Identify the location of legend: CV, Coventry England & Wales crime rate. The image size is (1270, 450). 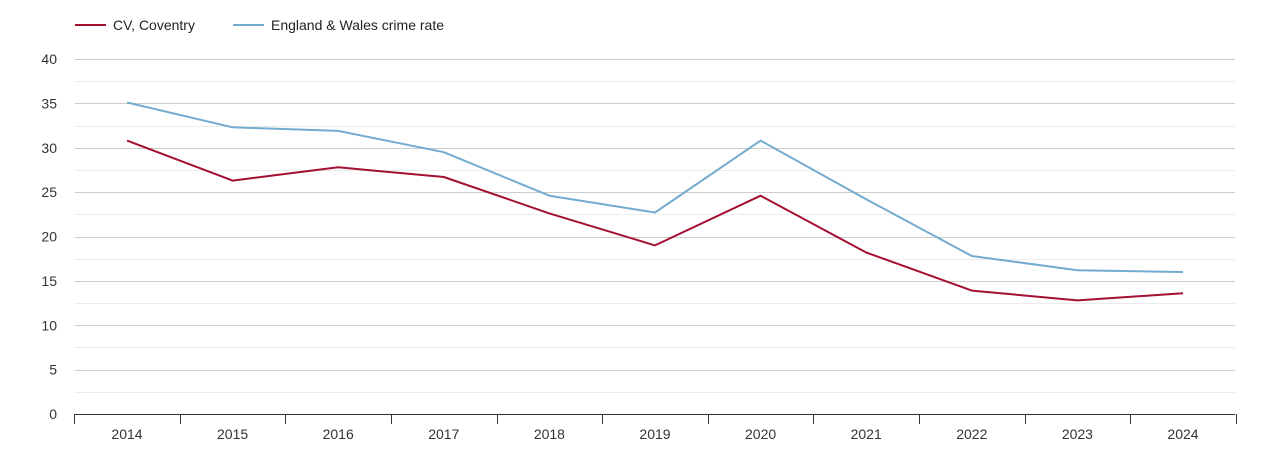
(259, 25).